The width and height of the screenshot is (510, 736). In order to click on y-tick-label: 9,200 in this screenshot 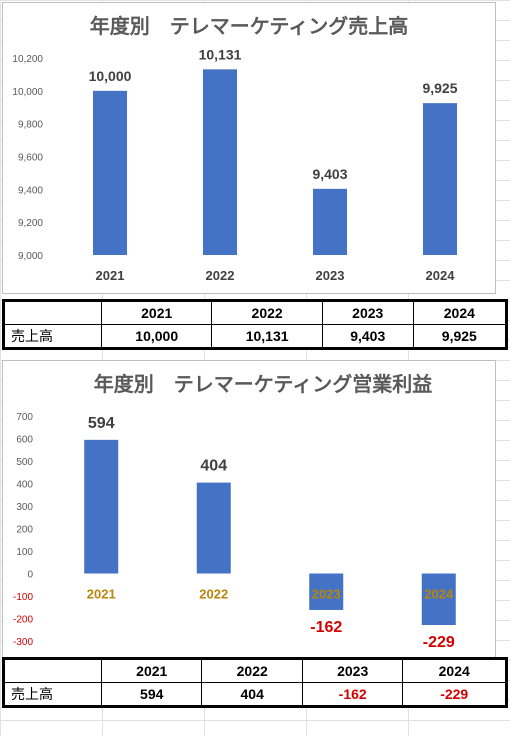, I will do `click(30, 223)`.